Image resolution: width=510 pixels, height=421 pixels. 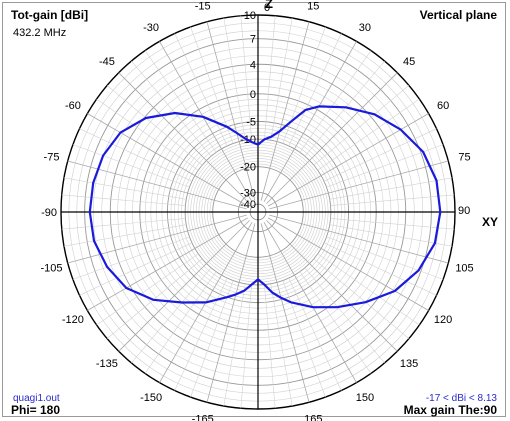 What do you see at coordinates (365, 398) in the screenshot?
I see `angle-tick-label: 150` at bounding box center [365, 398].